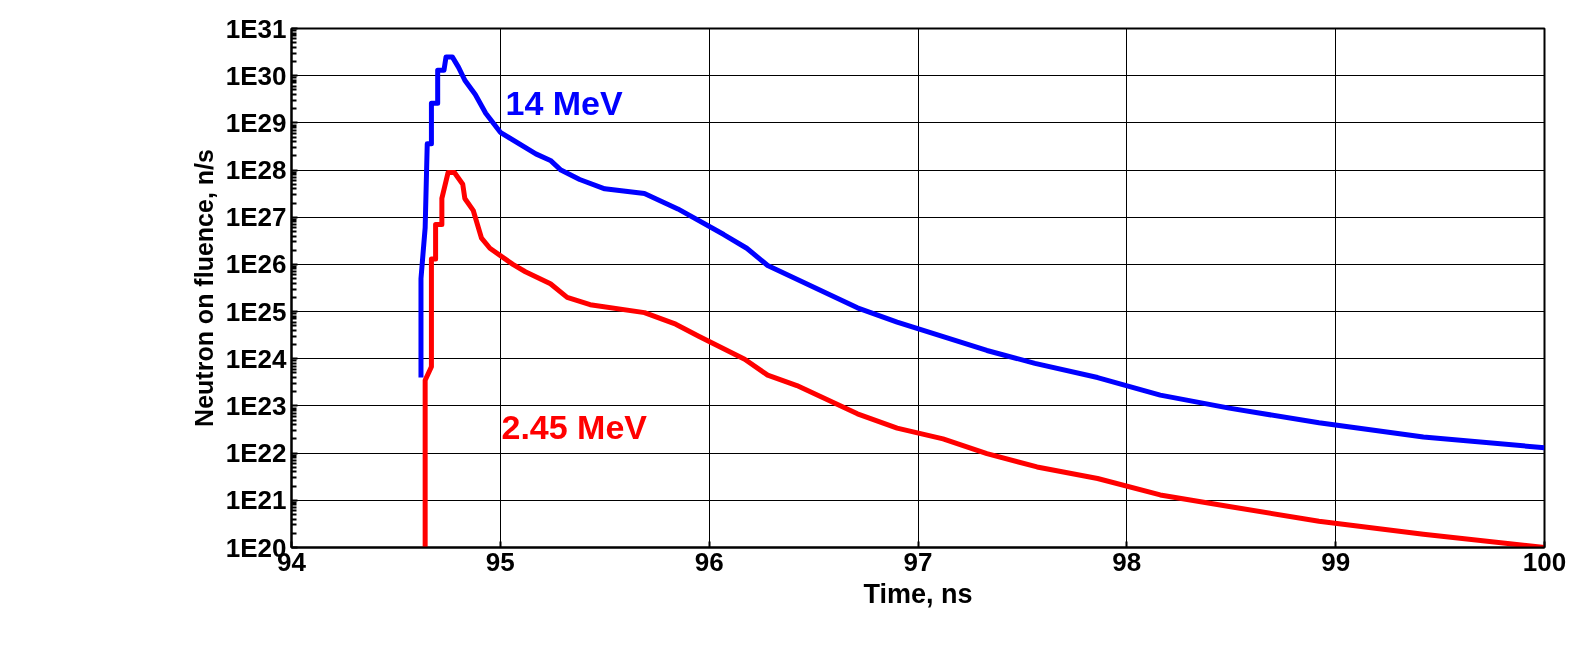 Image resolution: width=1596 pixels, height=654 pixels. What do you see at coordinates (709, 561) in the screenshot?
I see `x-tick-label: 96` at bounding box center [709, 561].